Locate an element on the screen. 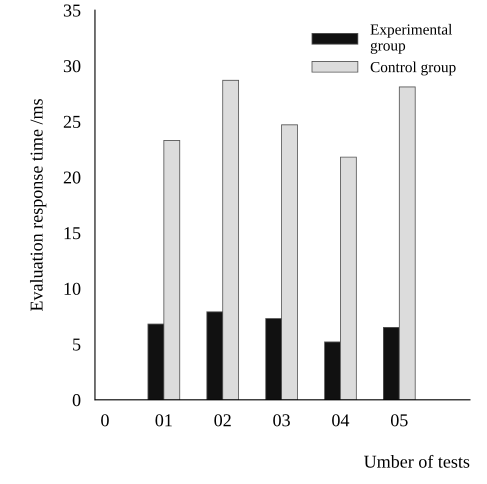  x-tick-label: 02 is located at coordinates (222, 420).